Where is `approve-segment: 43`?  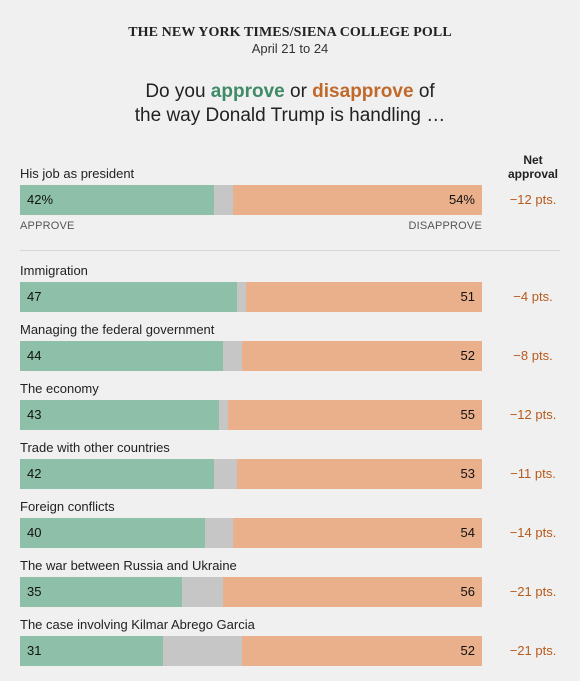 approve-segment: 43 is located at coordinates (119, 415).